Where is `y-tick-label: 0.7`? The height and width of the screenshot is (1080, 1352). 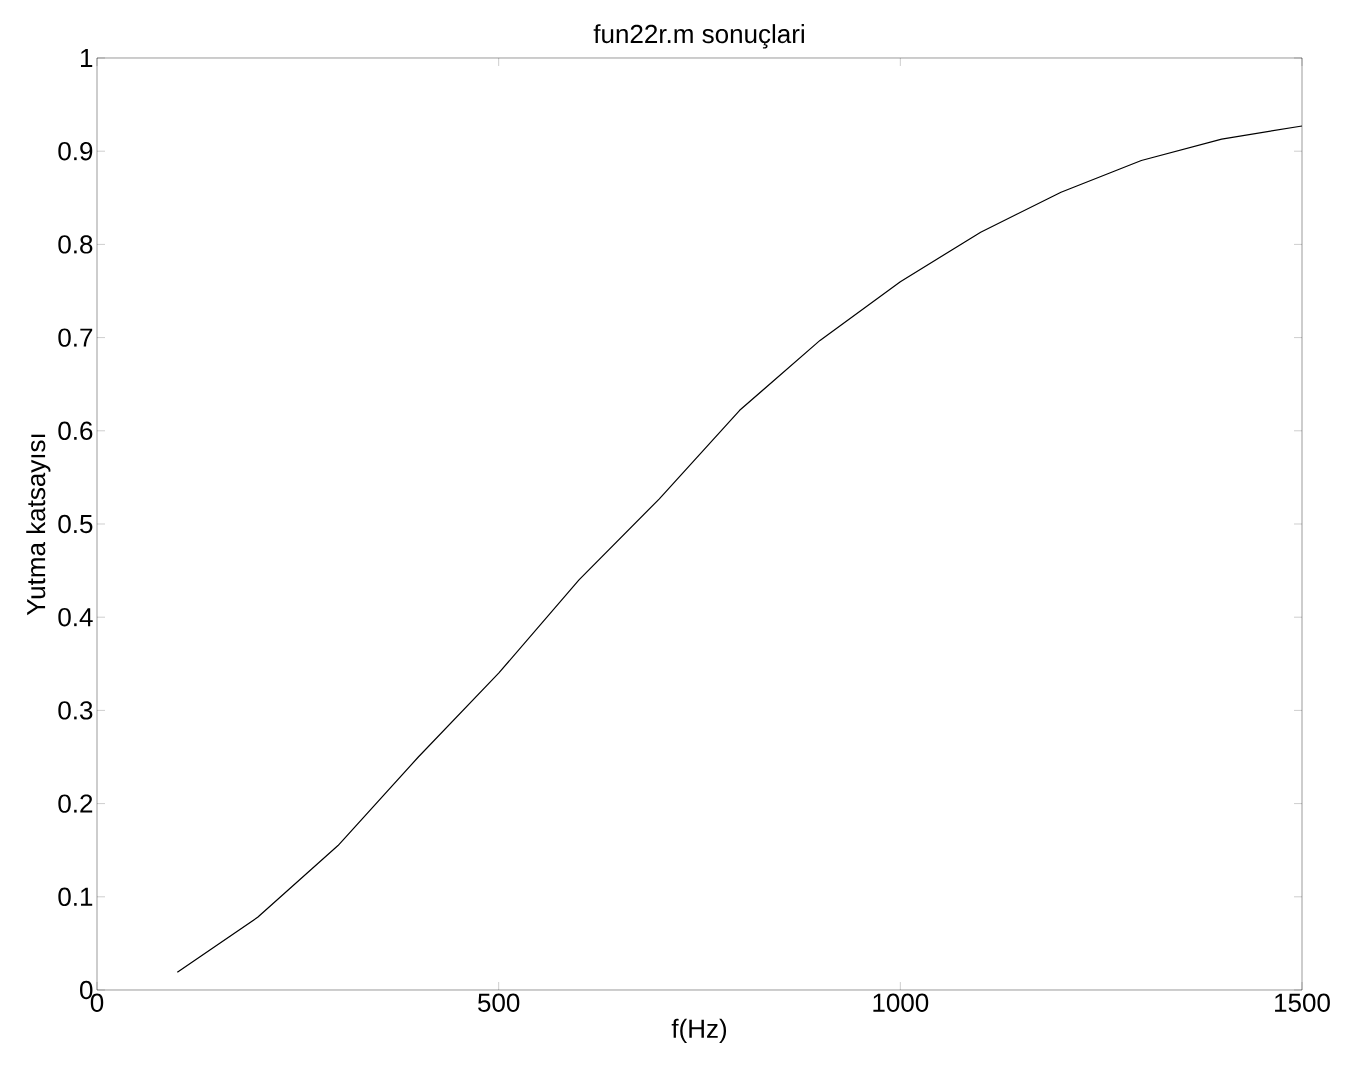
y-tick-label: 0.7 is located at coordinates (75, 337).